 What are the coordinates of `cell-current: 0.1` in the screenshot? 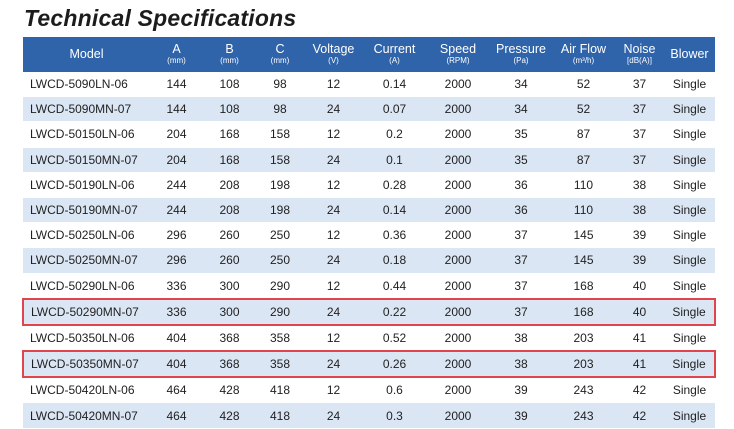 It's located at (394, 160).